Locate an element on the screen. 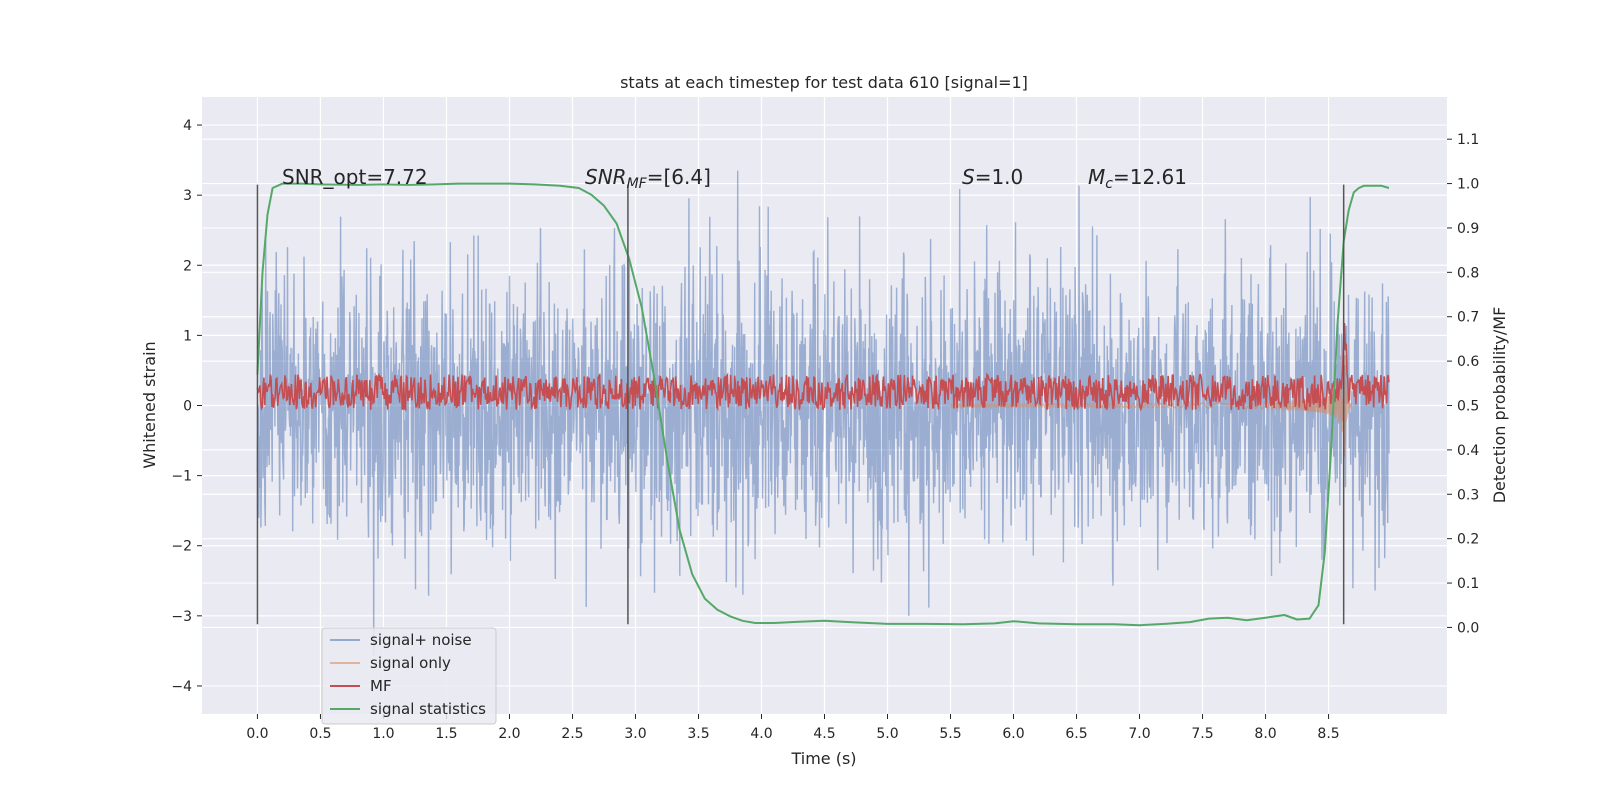  annotation-snr-mf: SNRMF=[6.4] is located at coordinates (648, 178).